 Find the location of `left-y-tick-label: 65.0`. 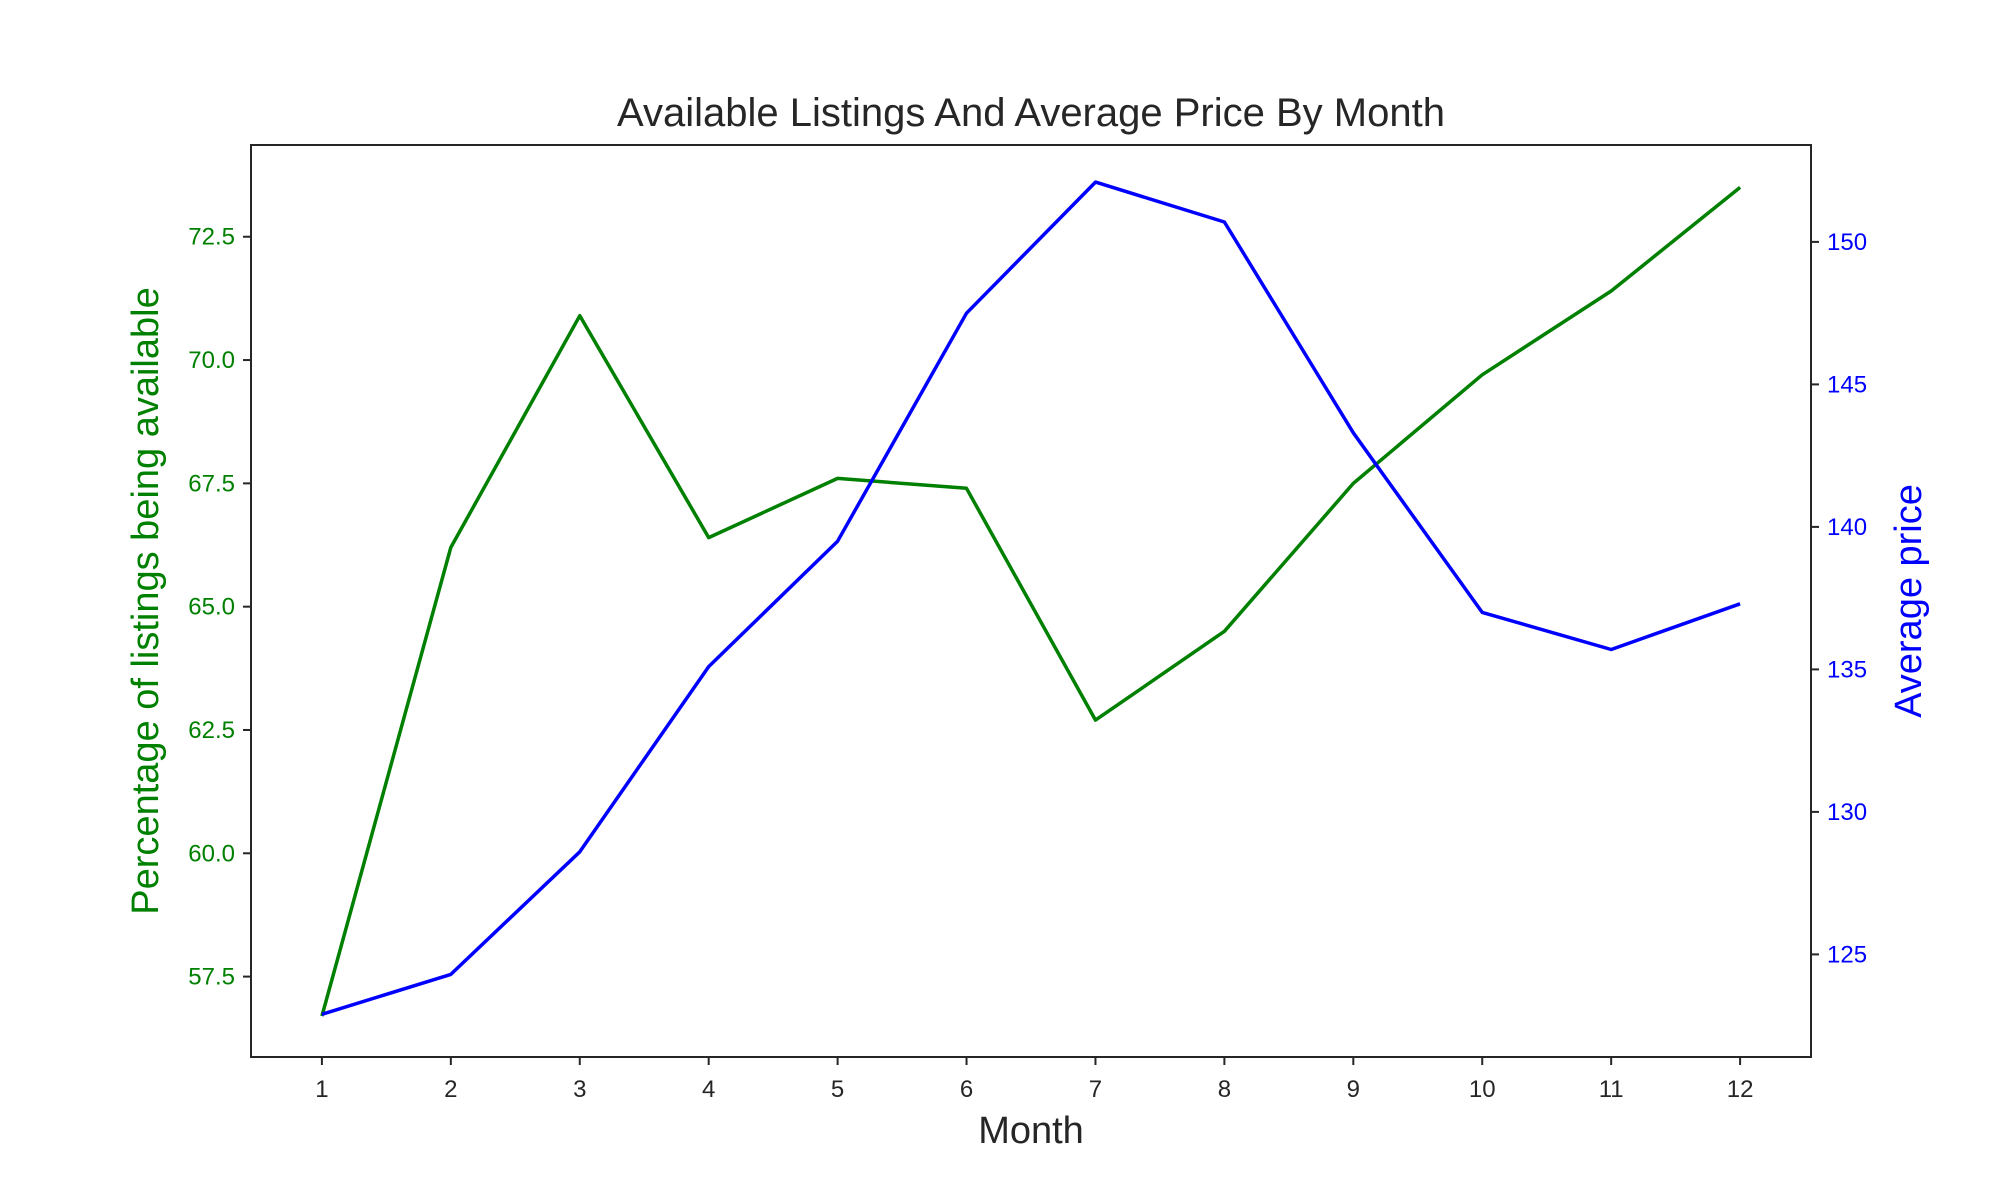

left-y-tick-label: 65.0 is located at coordinates (211, 607).